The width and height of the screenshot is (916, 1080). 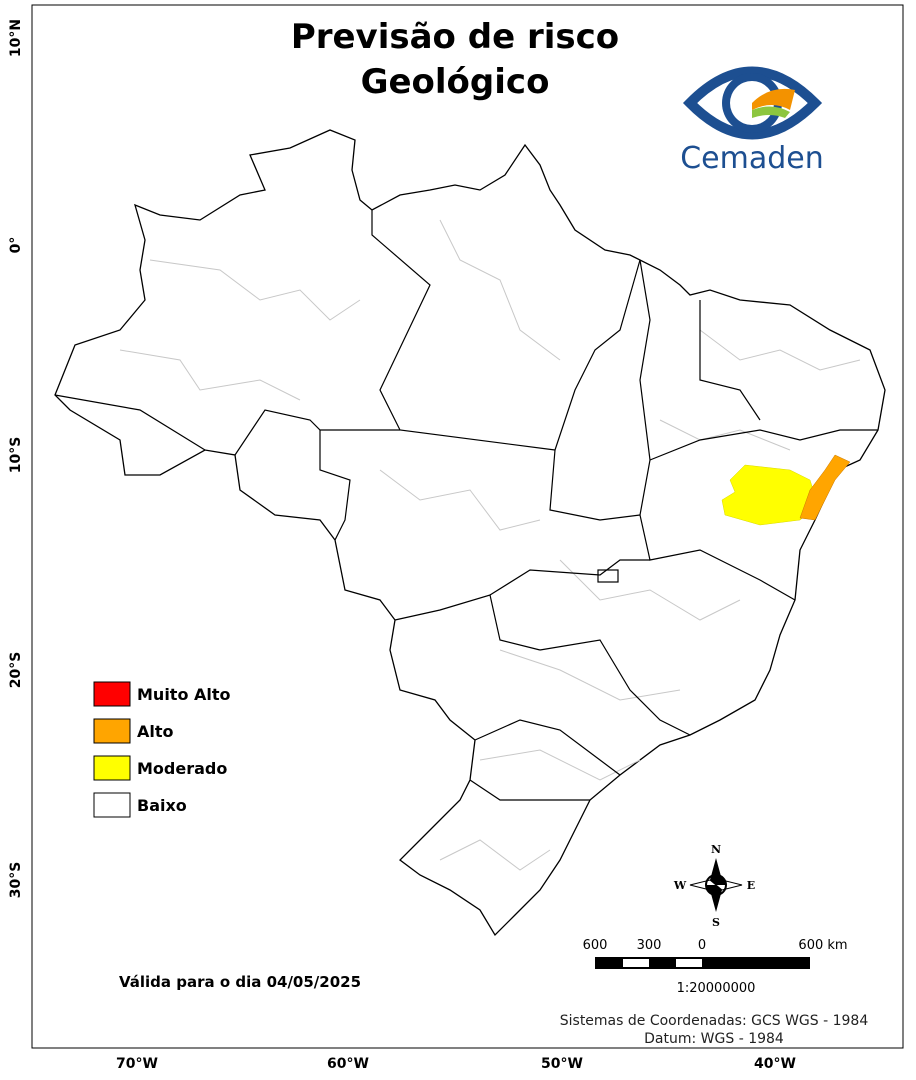 I want to click on lon-labels: 70°W 60°W 50°W 40°W, so click(x=456, y=1064).